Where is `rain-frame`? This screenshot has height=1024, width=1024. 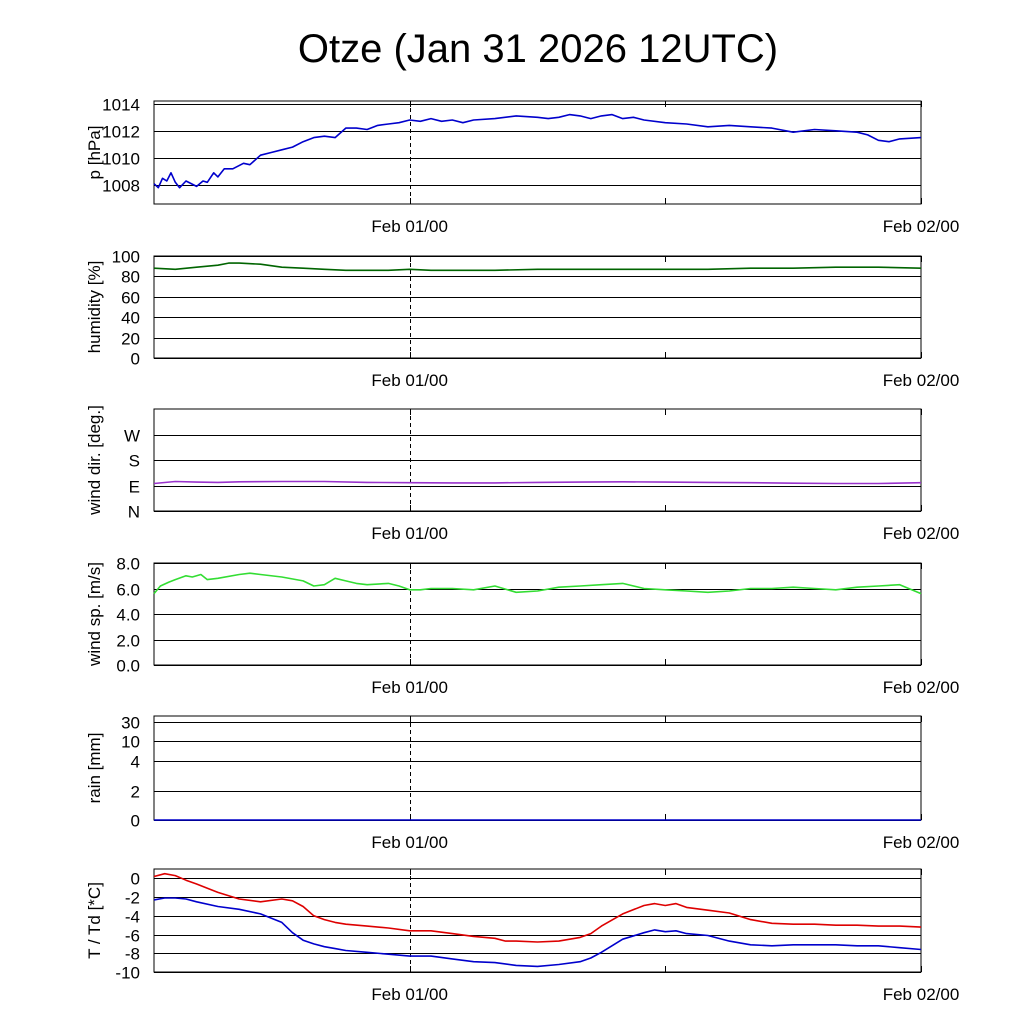 rain-frame is located at coordinates (537, 768).